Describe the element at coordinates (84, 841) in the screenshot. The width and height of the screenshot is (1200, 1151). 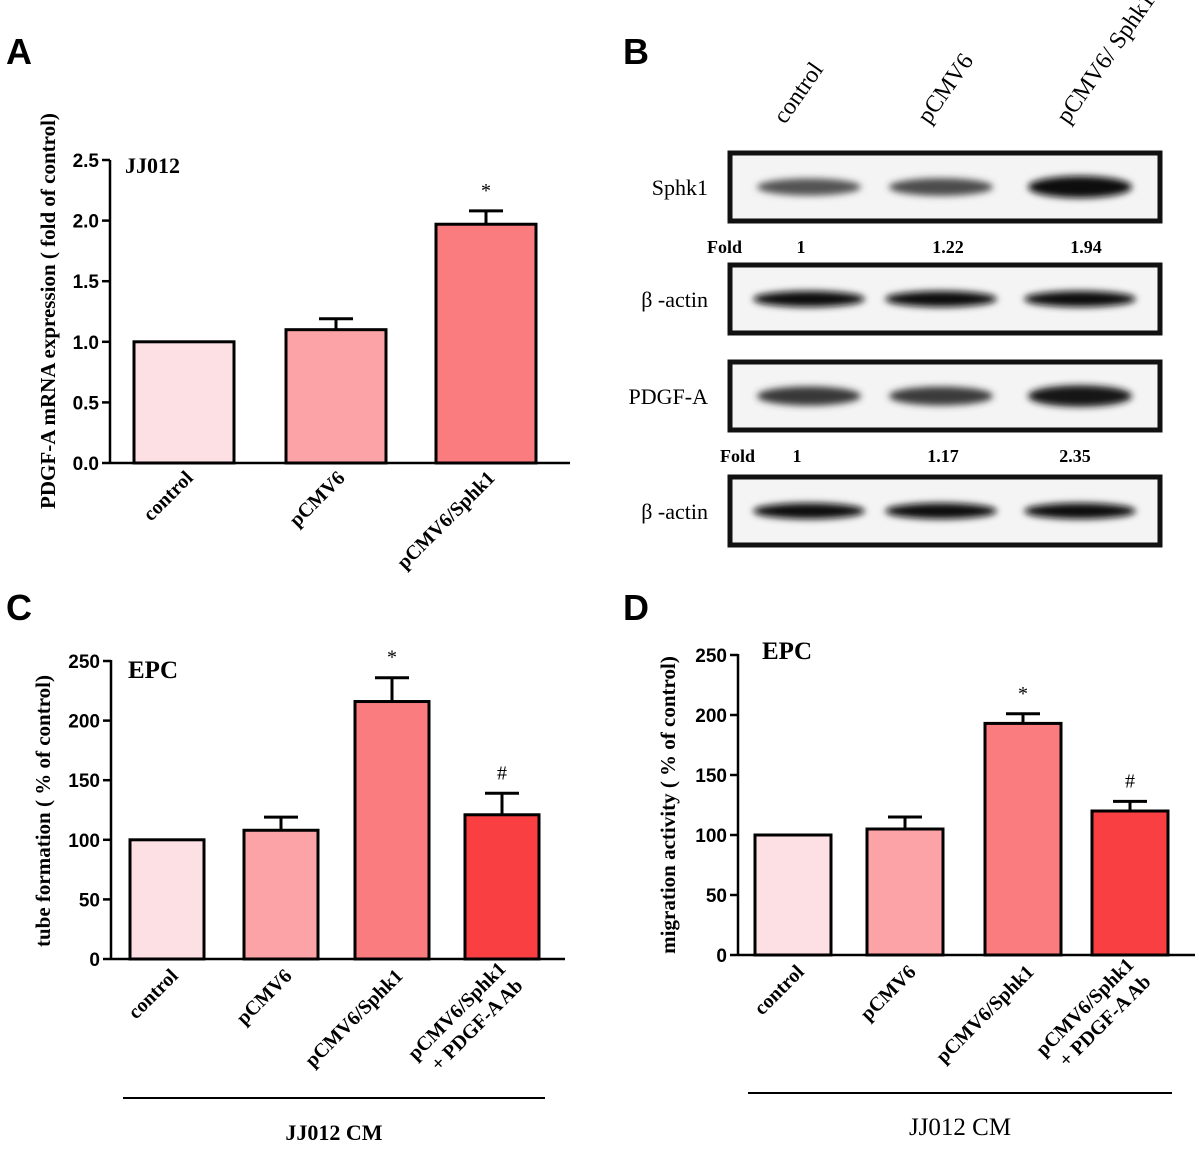
I see `chart-c-ytick-label: 100` at that location.